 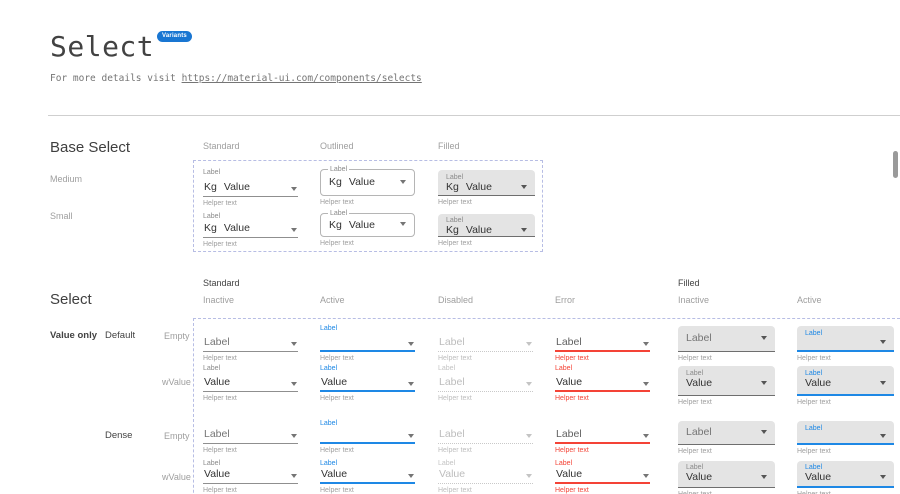 I want to click on variants-badge: Variants, so click(x=174, y=36).